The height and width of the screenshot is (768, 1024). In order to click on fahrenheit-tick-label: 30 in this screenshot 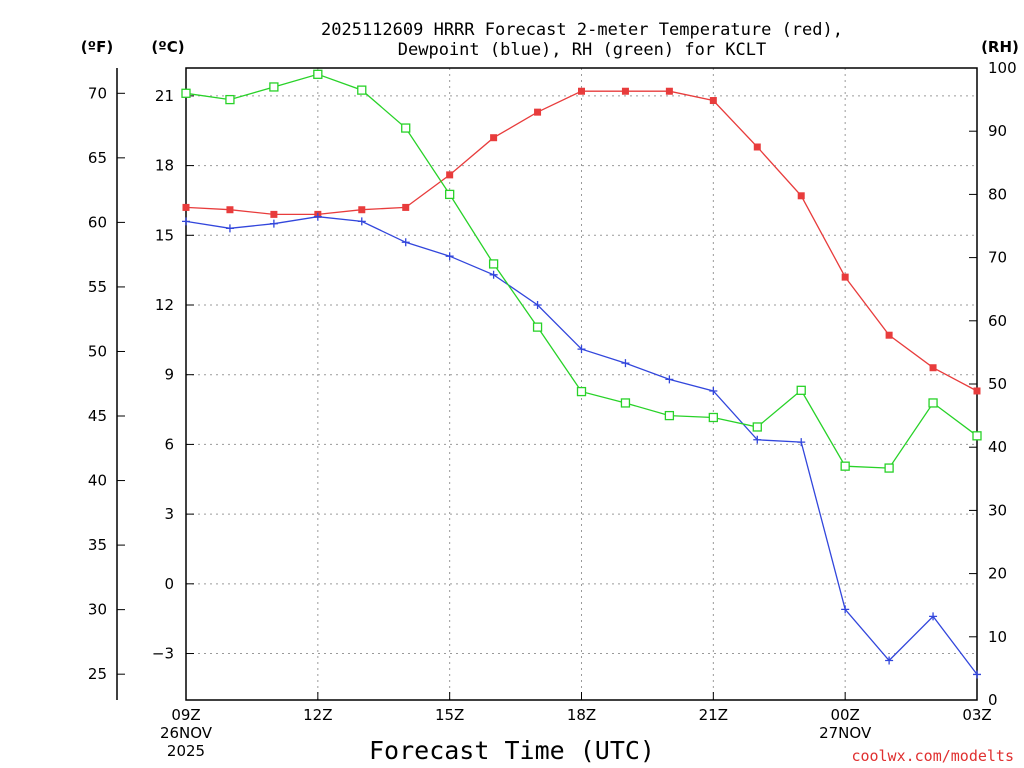, I will do `click(97, 610)`.